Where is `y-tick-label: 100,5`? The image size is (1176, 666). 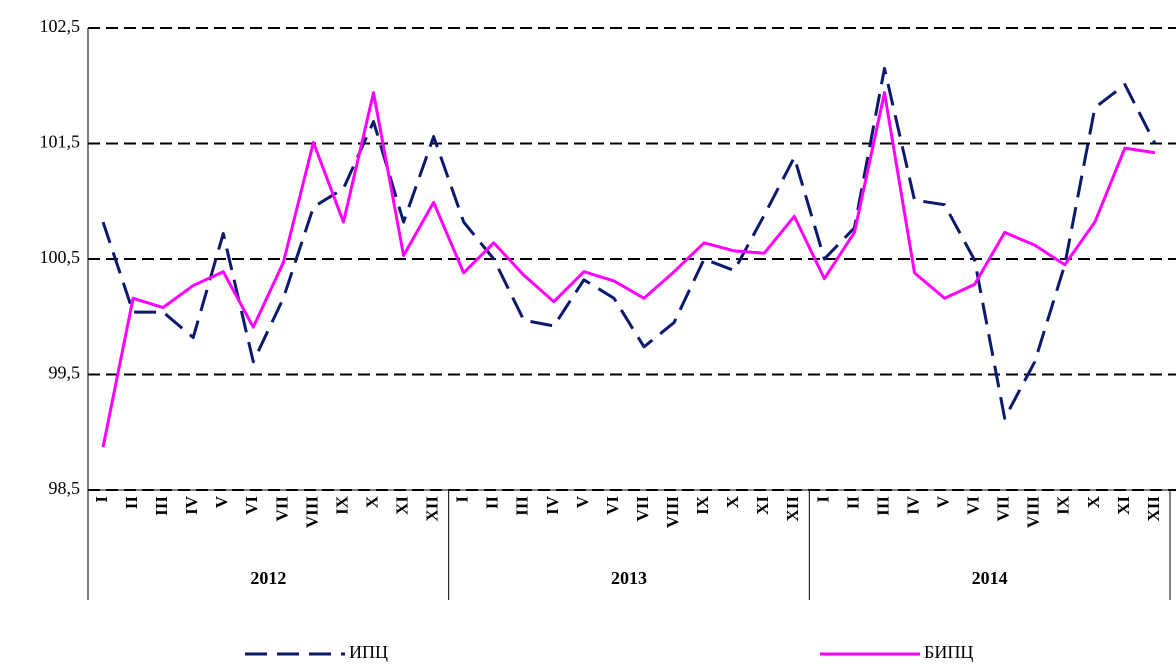 y-tick-label: 100,5 is located at coordinates (60, 257).